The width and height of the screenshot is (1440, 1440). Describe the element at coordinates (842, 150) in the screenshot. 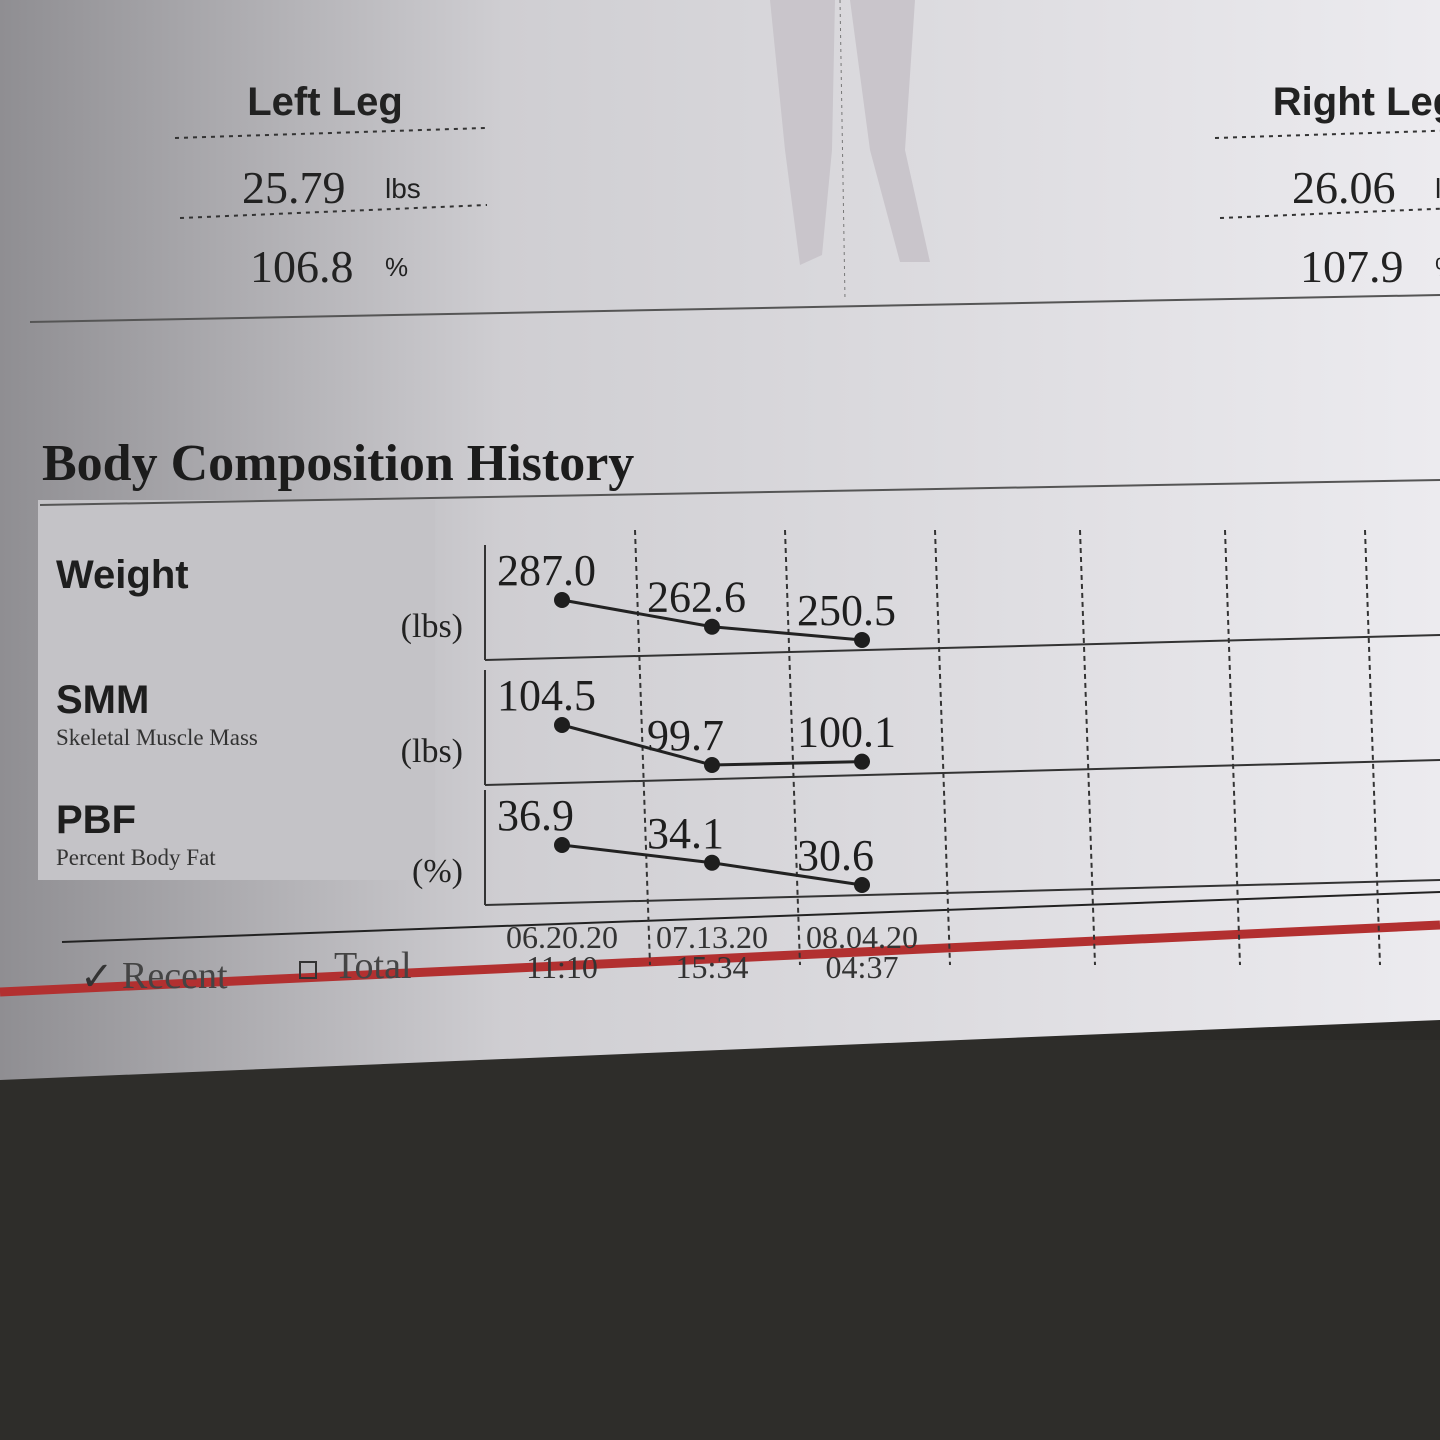

I see `divider` at that location.